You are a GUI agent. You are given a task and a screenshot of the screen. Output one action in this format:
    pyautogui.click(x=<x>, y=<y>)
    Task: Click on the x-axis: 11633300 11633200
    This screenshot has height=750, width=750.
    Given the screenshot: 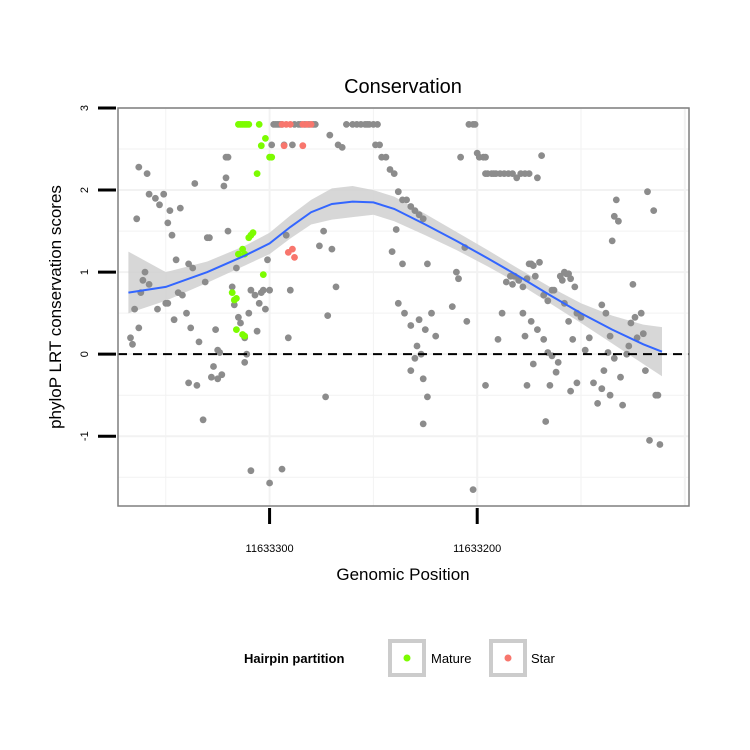 What is the action you would take?
    pyautogui.click(x=373, y=531)
    